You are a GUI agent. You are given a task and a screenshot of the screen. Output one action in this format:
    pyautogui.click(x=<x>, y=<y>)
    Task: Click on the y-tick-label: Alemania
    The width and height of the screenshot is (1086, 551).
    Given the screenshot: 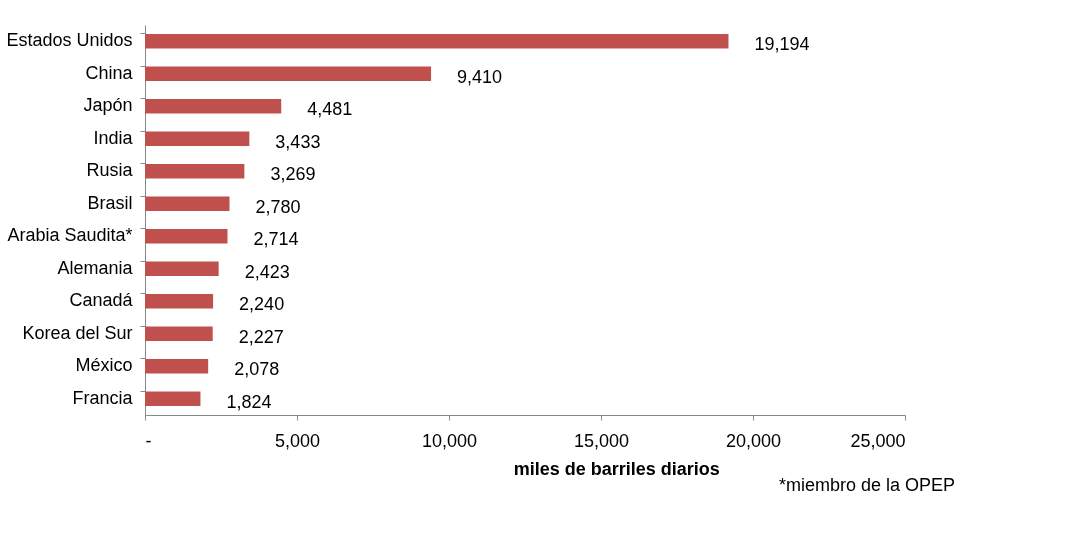 What is the action you would take?
    pyautogui.click(x=95, y=267)
    